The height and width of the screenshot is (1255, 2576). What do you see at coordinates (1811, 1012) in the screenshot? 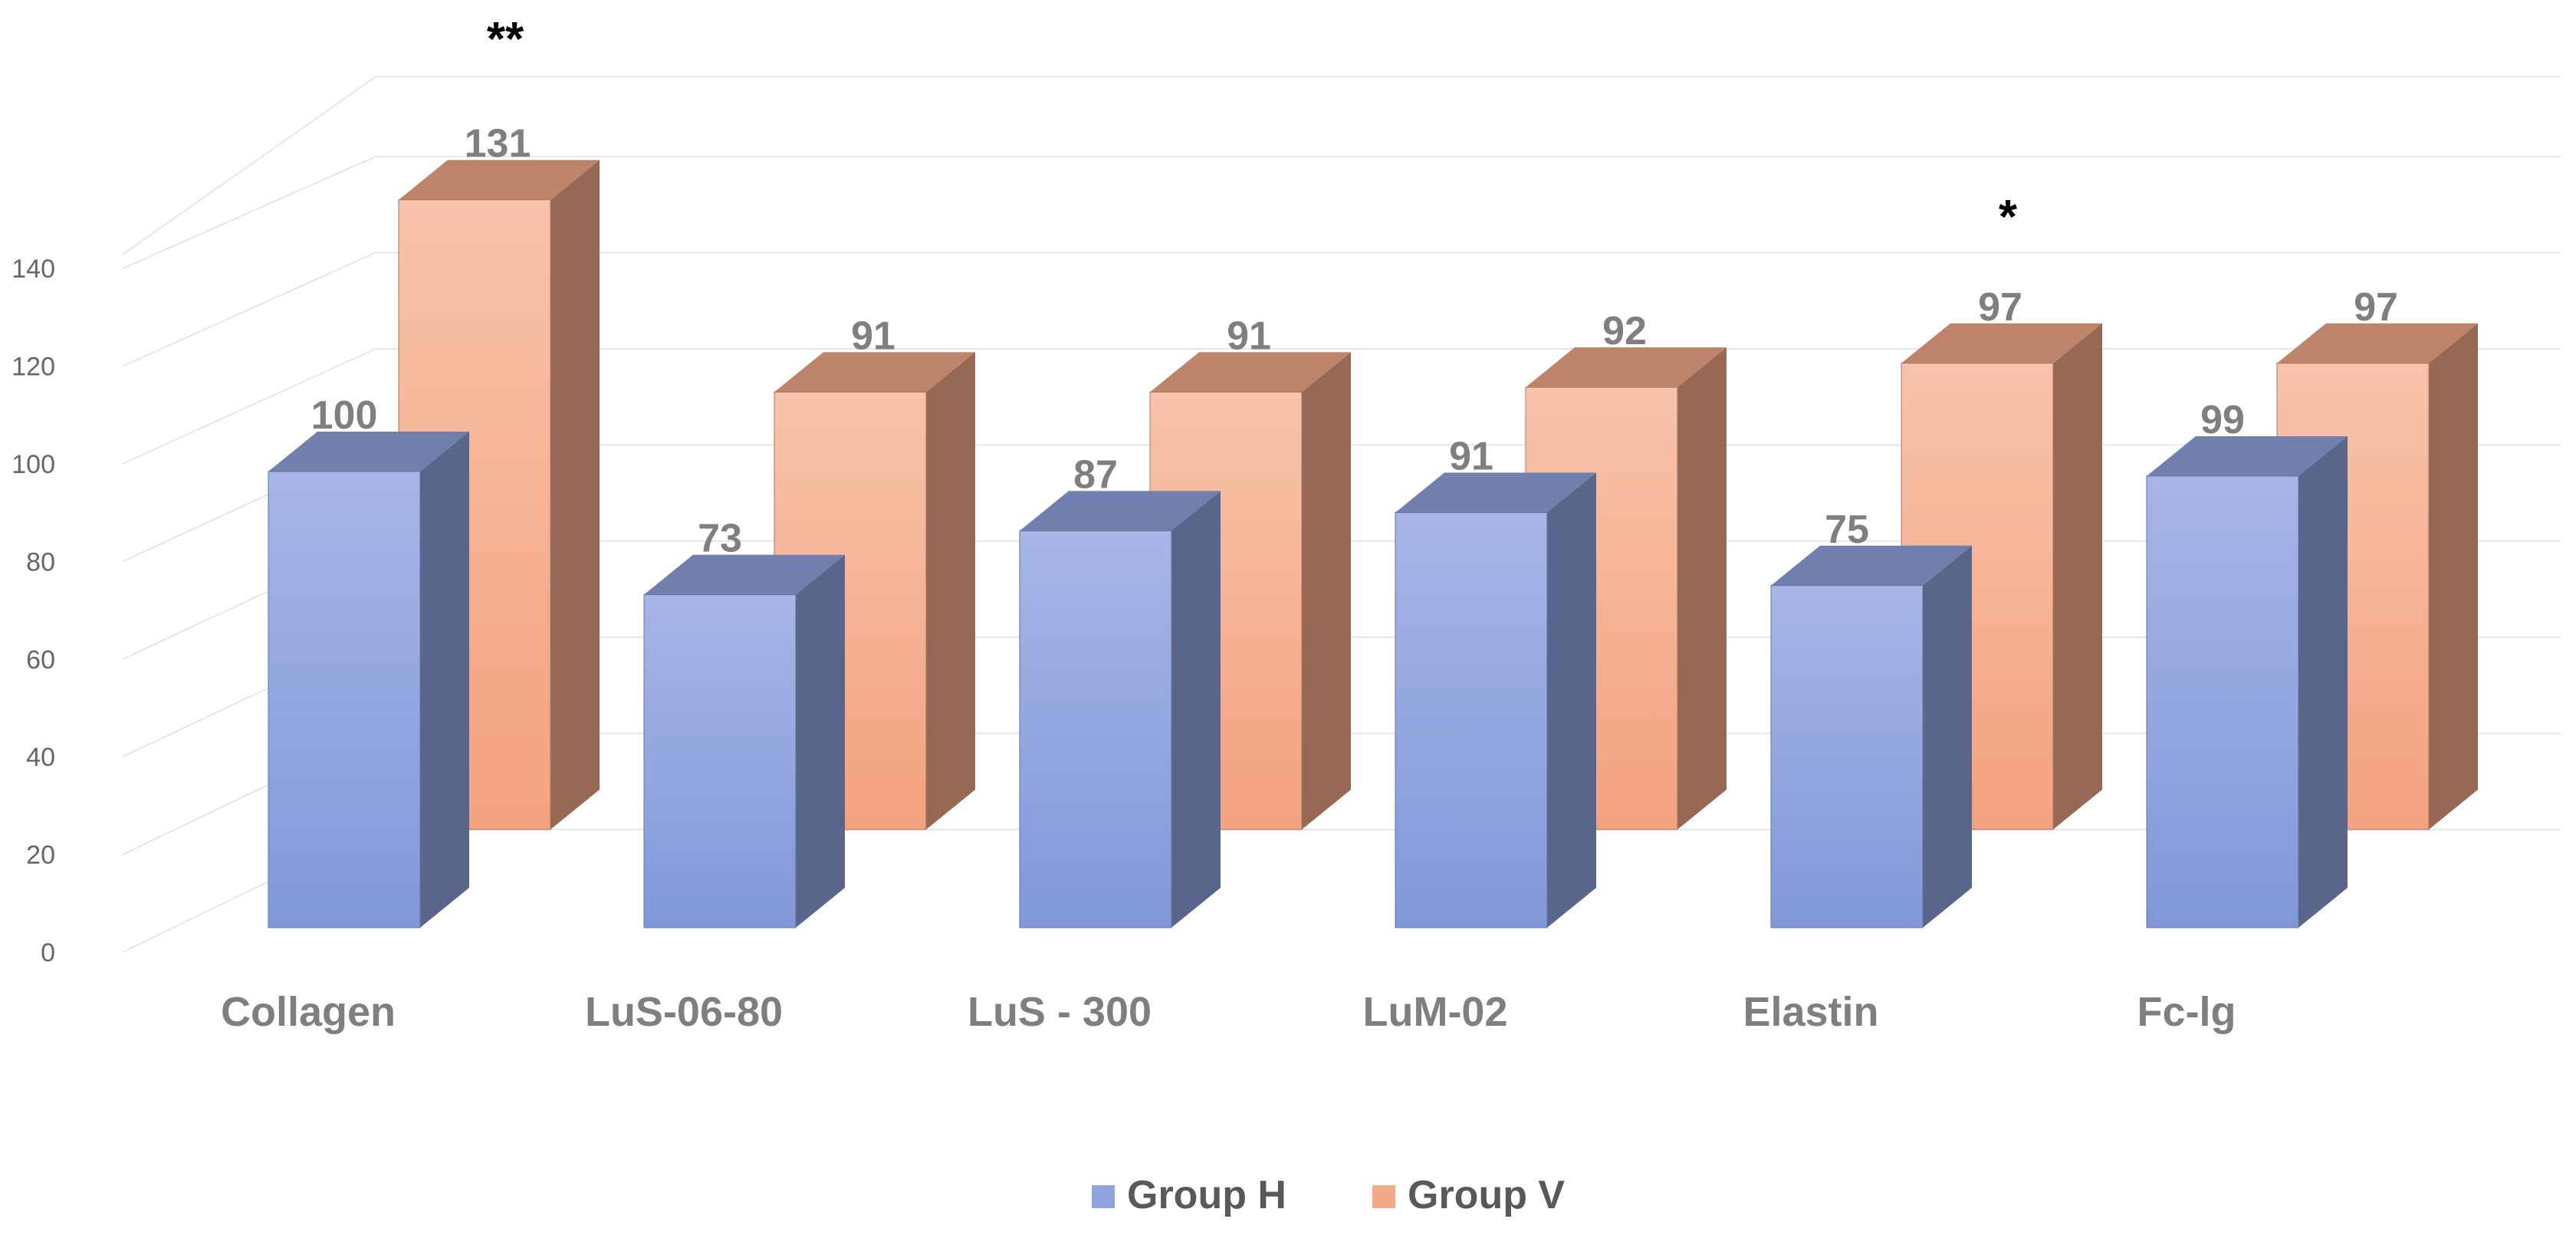
I see `x-tick-label: Elastin` at bounding box center [1811, 1012].